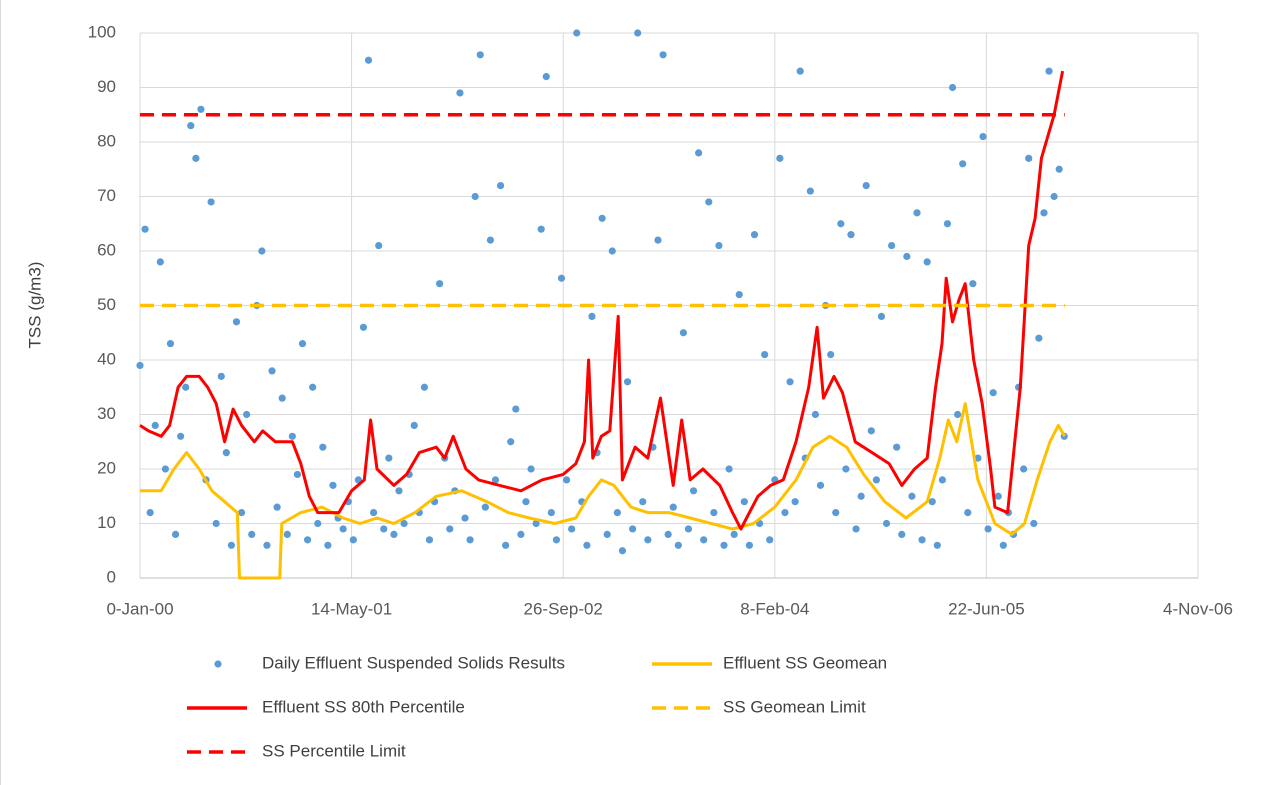 The width and height of the screenshot is (1274, 785). What do you see at coordinates (334, 750) in the screenshot?
I see `legend-label: SS Percentile Limit` at bounding box center [334, 750].